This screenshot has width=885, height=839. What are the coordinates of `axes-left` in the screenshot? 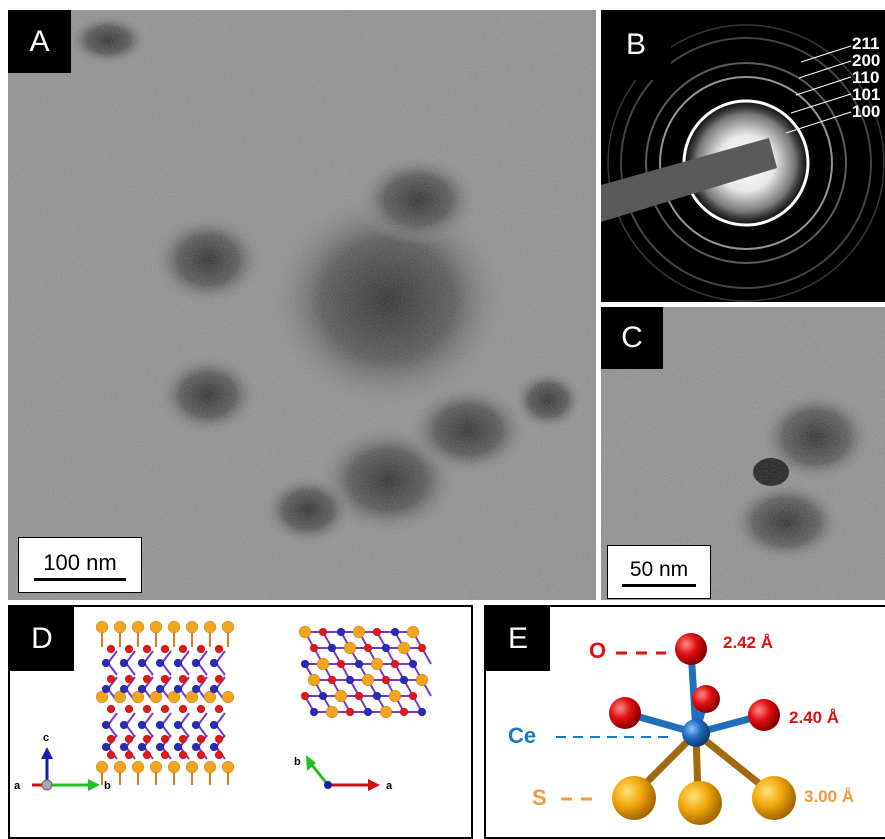 It's located at (66, 769).